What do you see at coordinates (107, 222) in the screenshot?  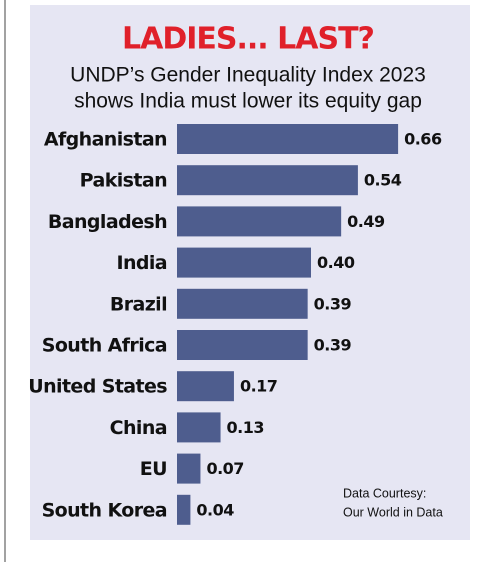 I see `category-label: Bangladesh` at bounding box center [107, 222].